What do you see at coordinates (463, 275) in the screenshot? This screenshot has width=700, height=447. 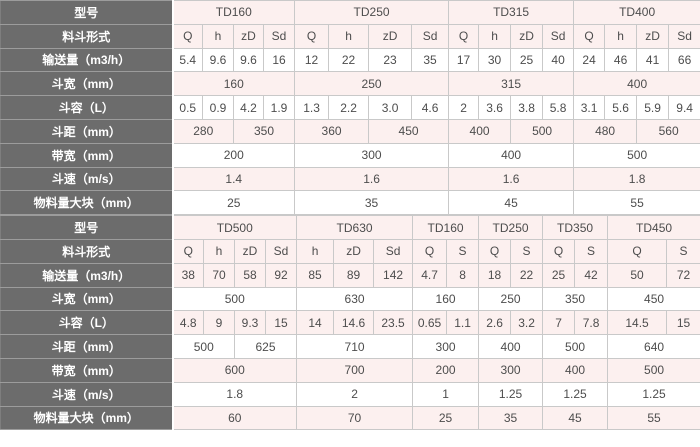 I see `capacity-cell: 8` at bounding box center [463, 275].